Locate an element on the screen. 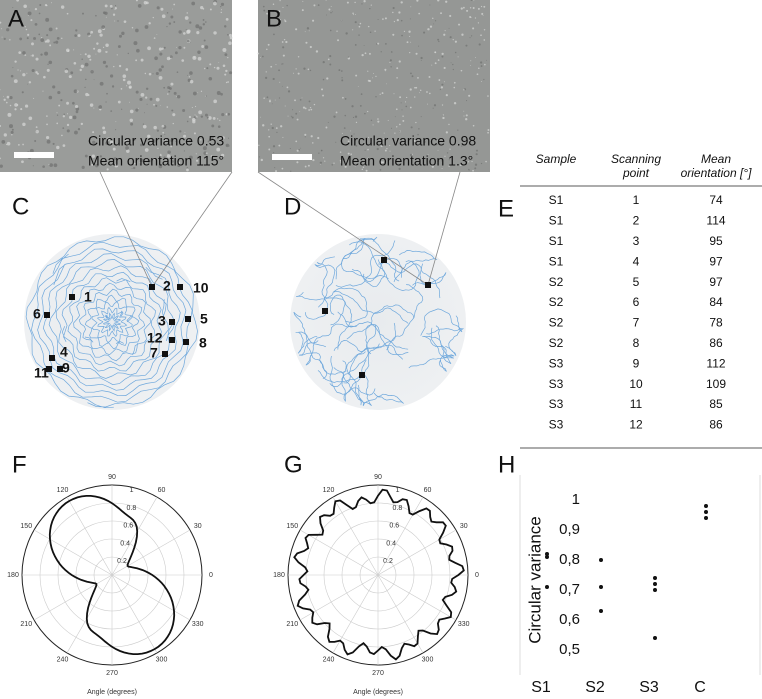  table-cell: S3 is located at coordinates (556, 425).